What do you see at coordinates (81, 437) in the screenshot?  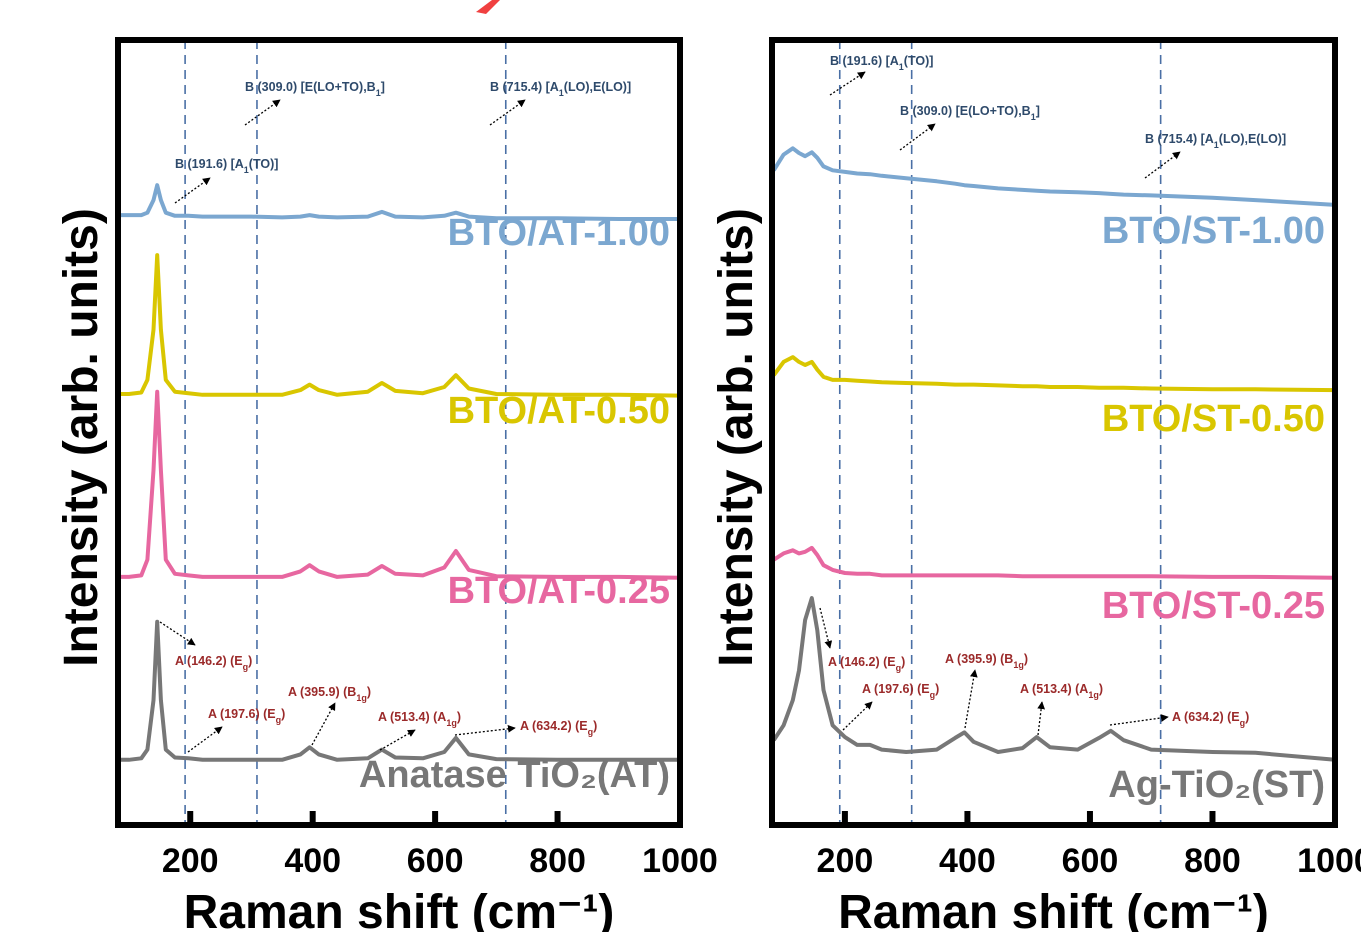 I see `y-axis-label: Intensity (arb. units)` at bounding box center [81, 437].